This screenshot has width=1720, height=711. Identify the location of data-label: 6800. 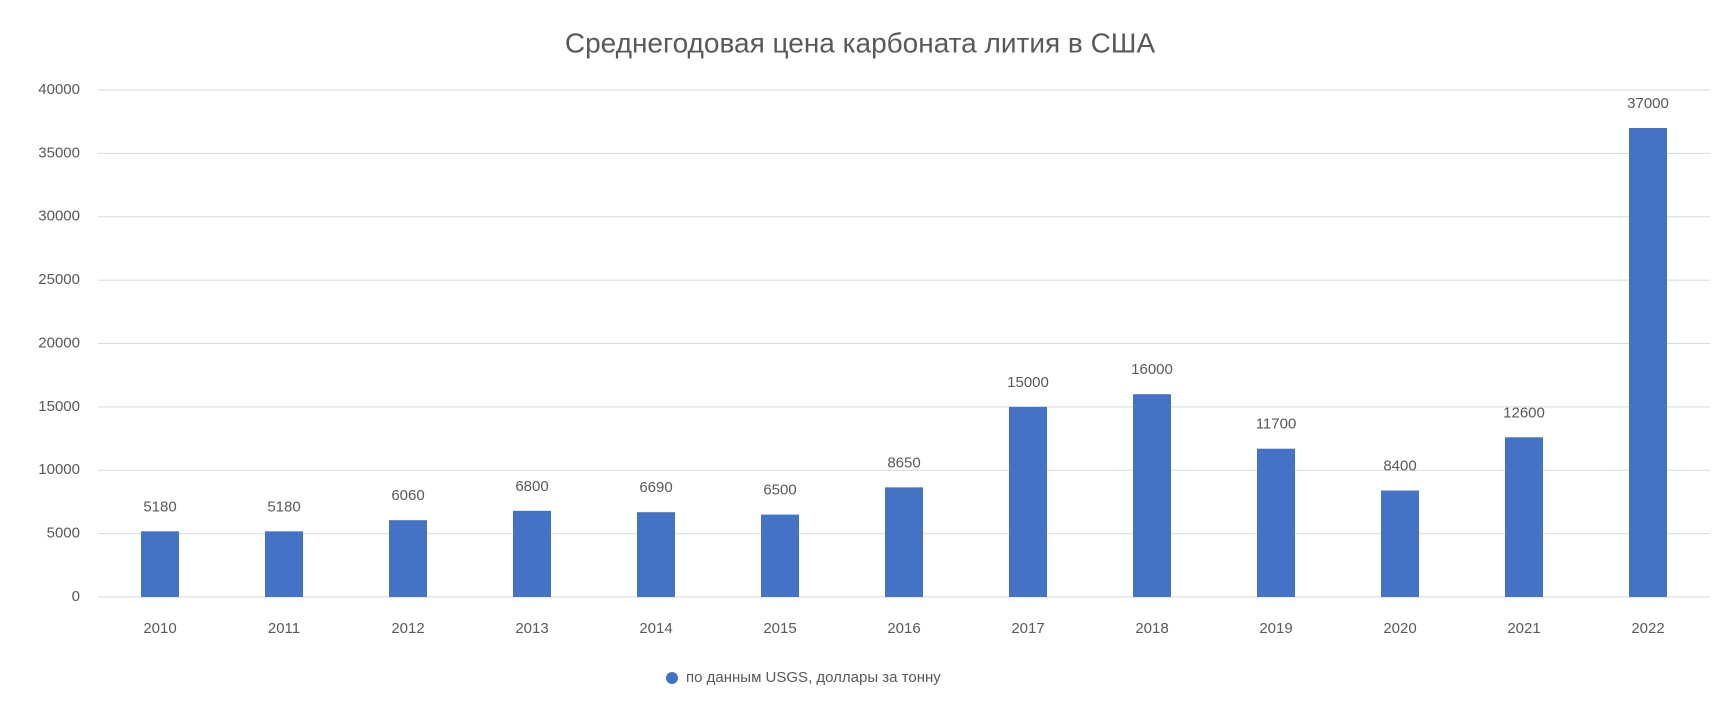
(531, 486).